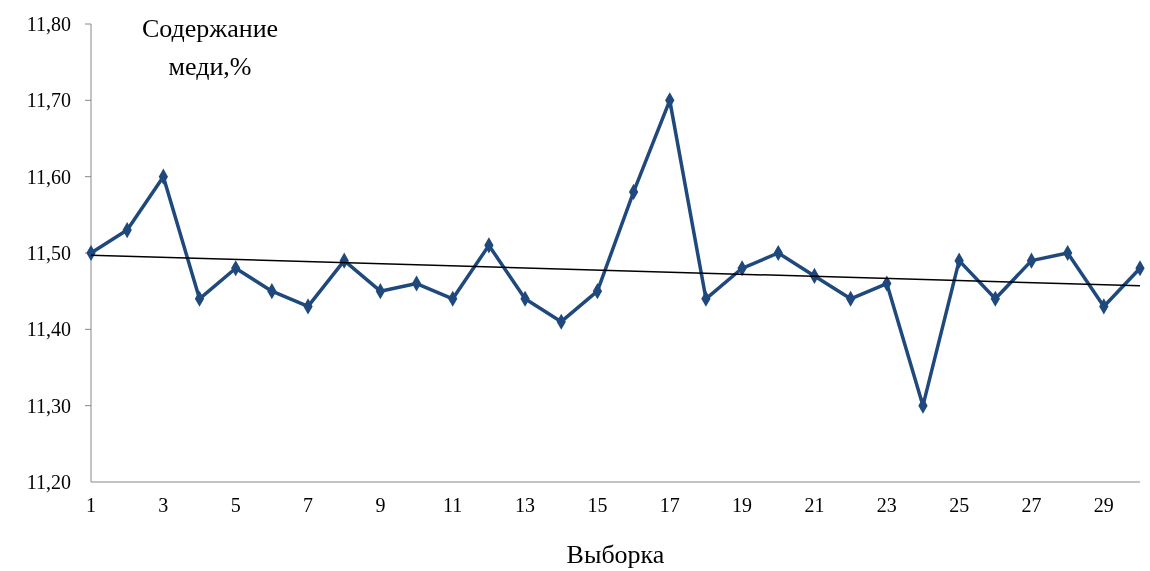 The width and height of the screenshot is (1150, 571). I want to click on y-tick-label: 11,60, so click(48, 176).